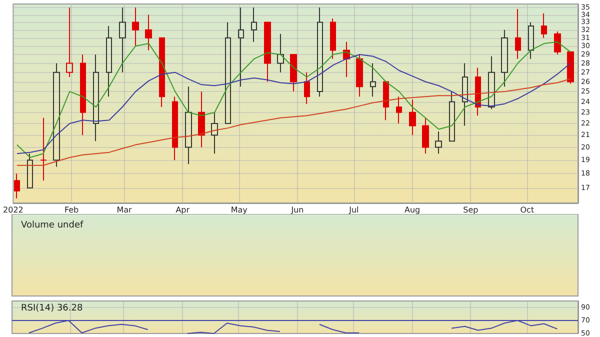  What do you see at coordinates (52, 309) in the screenshot?
I see `chart-title: RSI(14) 36.28` at bounding box center [52, 309].